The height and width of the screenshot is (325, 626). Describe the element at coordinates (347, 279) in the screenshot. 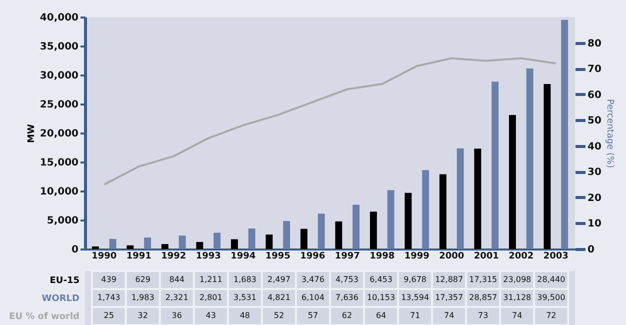

I see `data-label: 4,753` at that location.